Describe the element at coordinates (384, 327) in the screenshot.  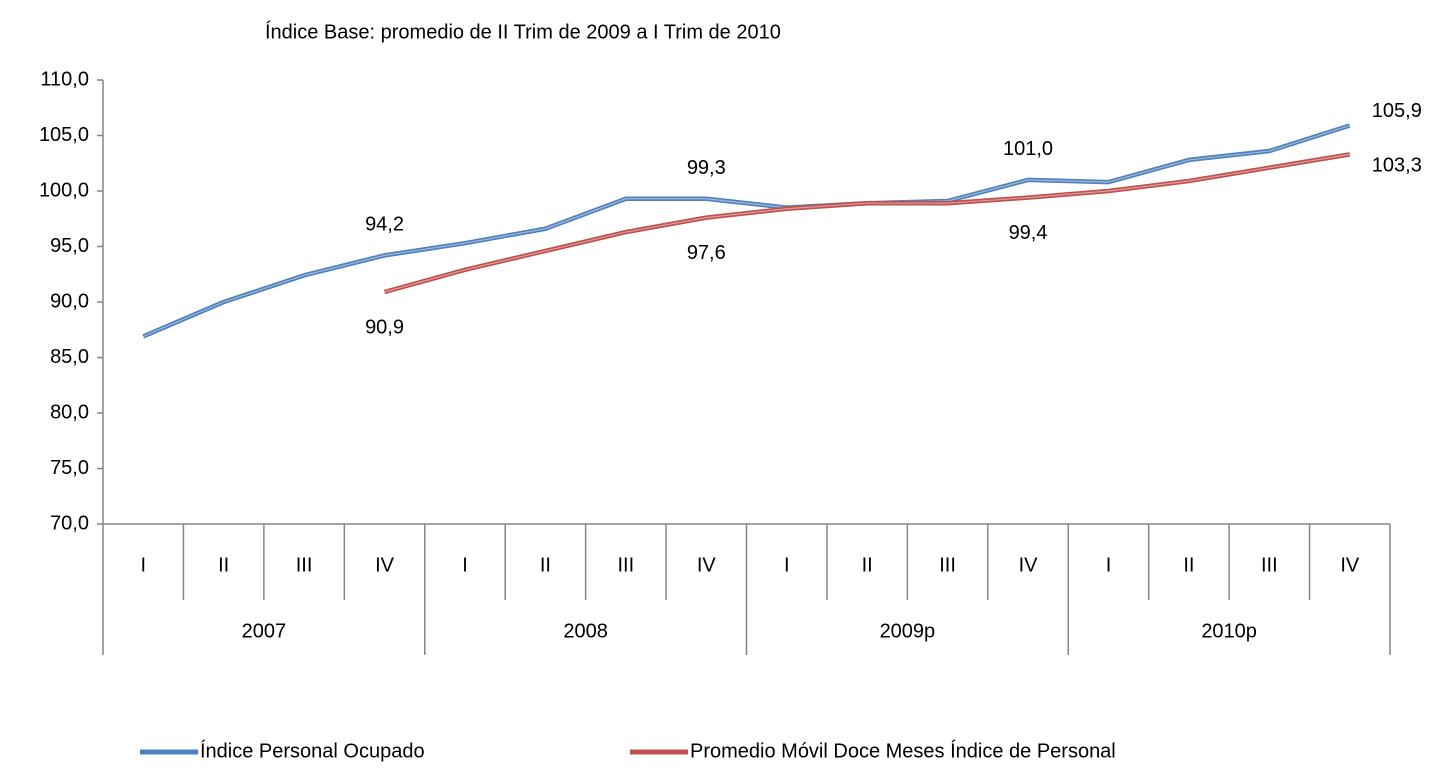
I see `data-label: 90,9` at that location.